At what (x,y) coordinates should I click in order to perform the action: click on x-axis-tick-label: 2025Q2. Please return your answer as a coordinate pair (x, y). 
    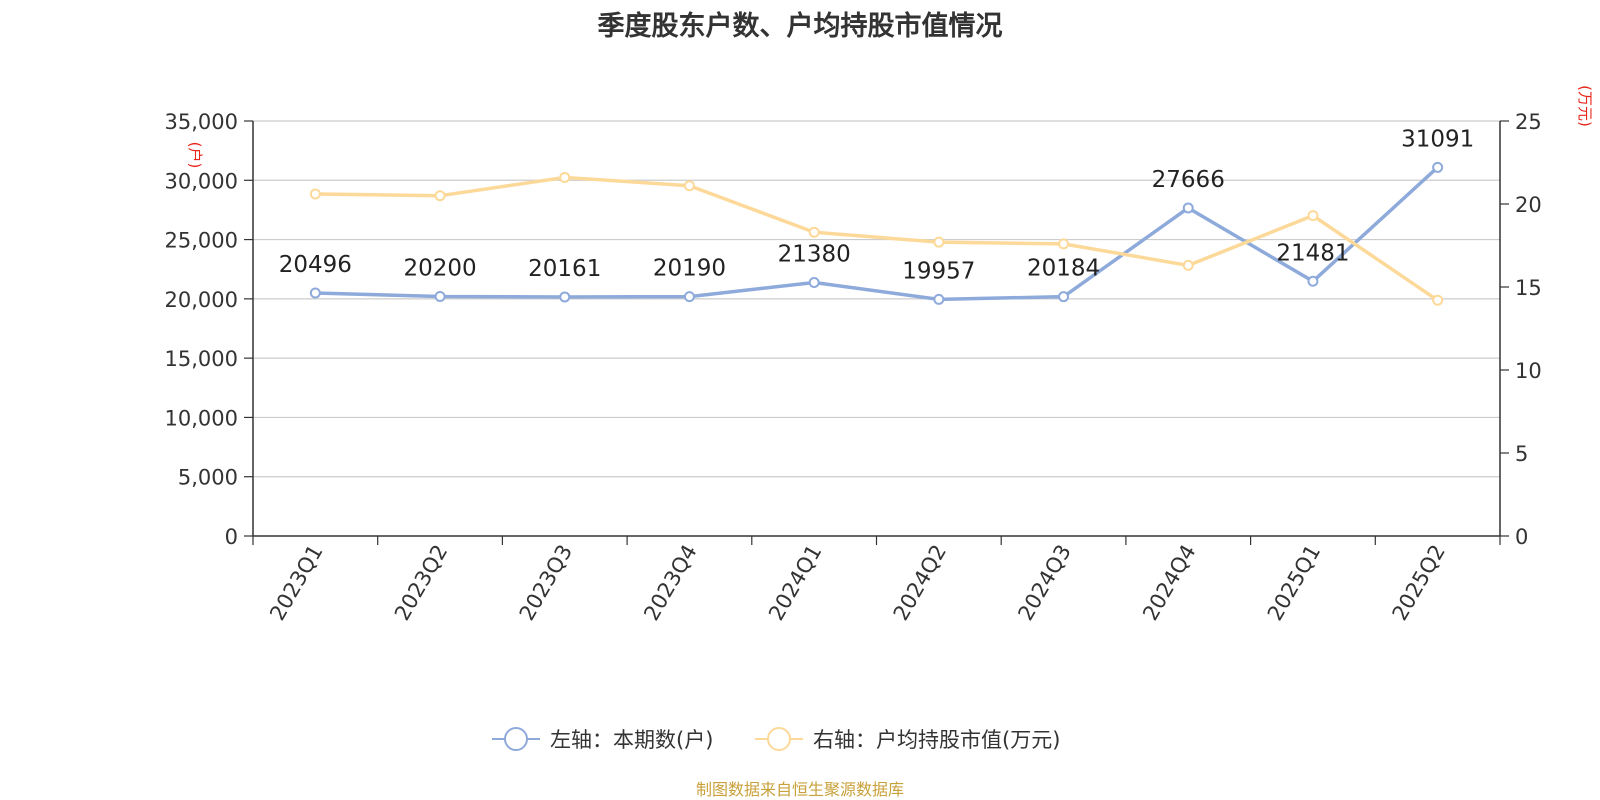
    Looking at the image, I should click on (1419, 583).